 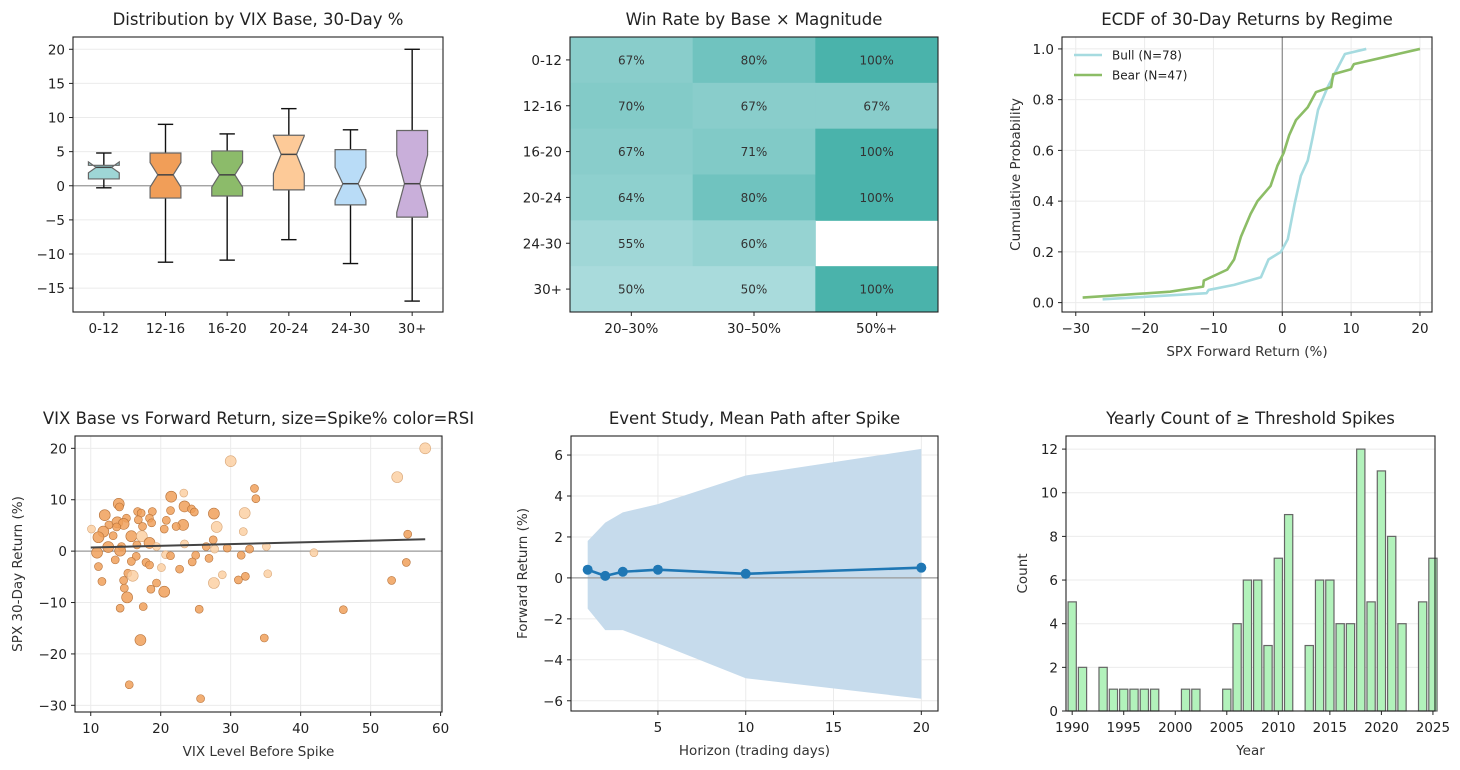 I want to click on y-tick-label: 0.0, so click(x=1043, y=304).